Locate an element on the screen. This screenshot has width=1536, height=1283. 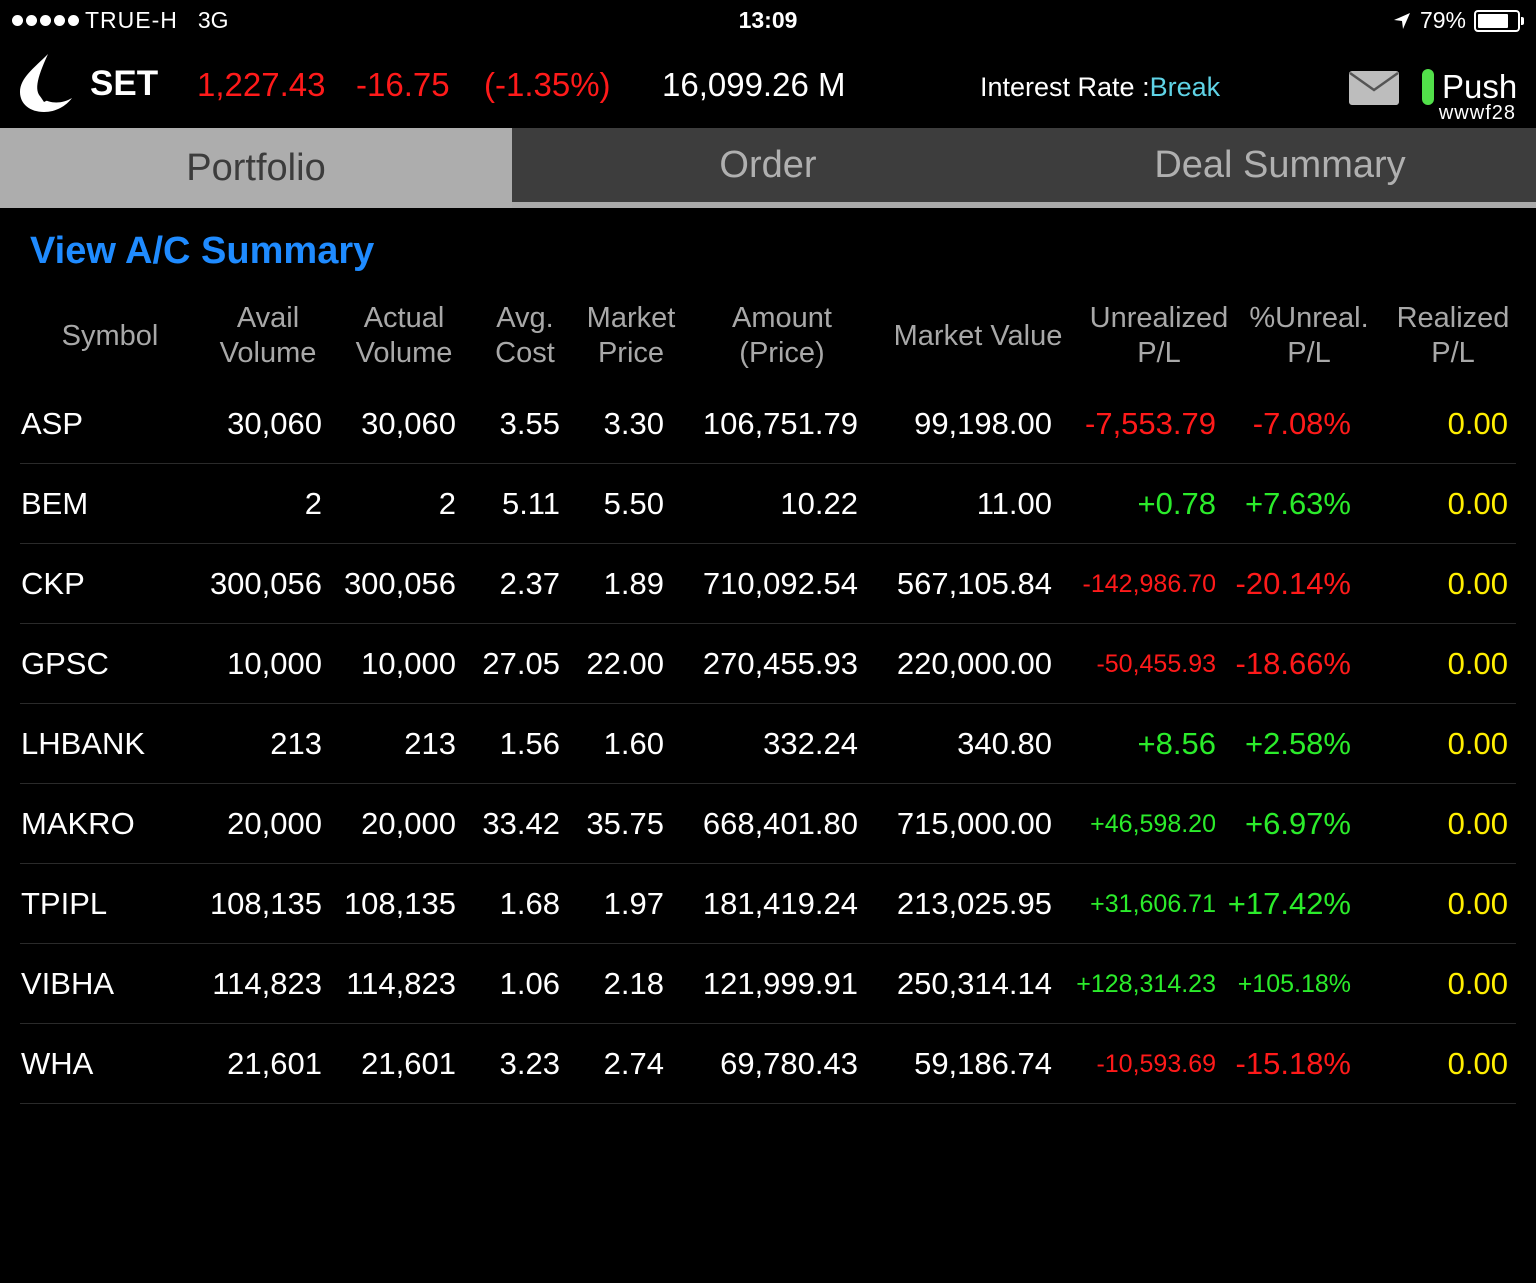
cell-price: 35.75 is located at coordinates (625, 823).